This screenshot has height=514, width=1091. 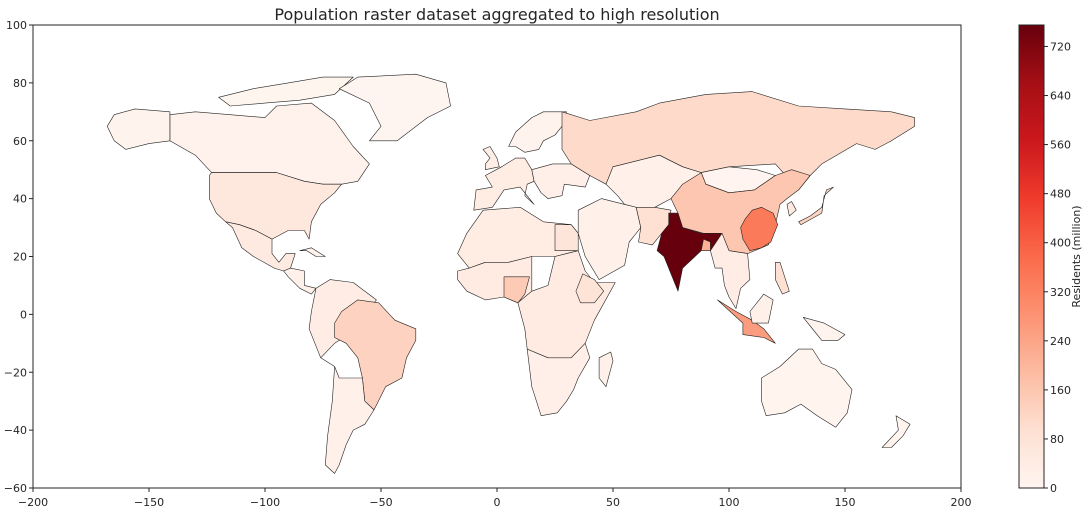 What do you see at coordinates (149, 502) in the screenshot?
I see `x-tick-label: −150` at bounding box center [149, 502].